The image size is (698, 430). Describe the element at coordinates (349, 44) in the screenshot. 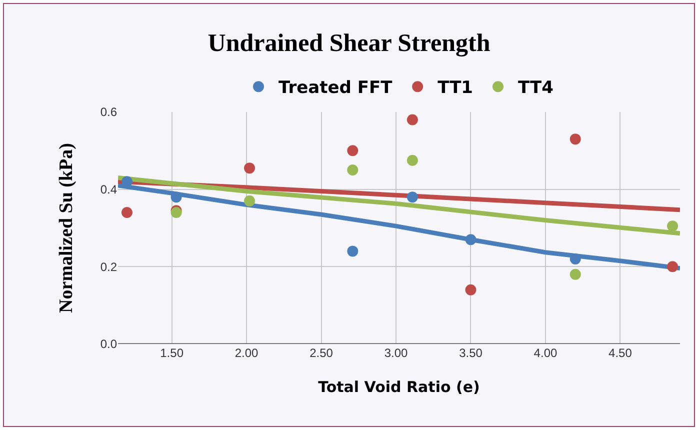

I see `chart-title: Undrained Shear Strength` at that location.